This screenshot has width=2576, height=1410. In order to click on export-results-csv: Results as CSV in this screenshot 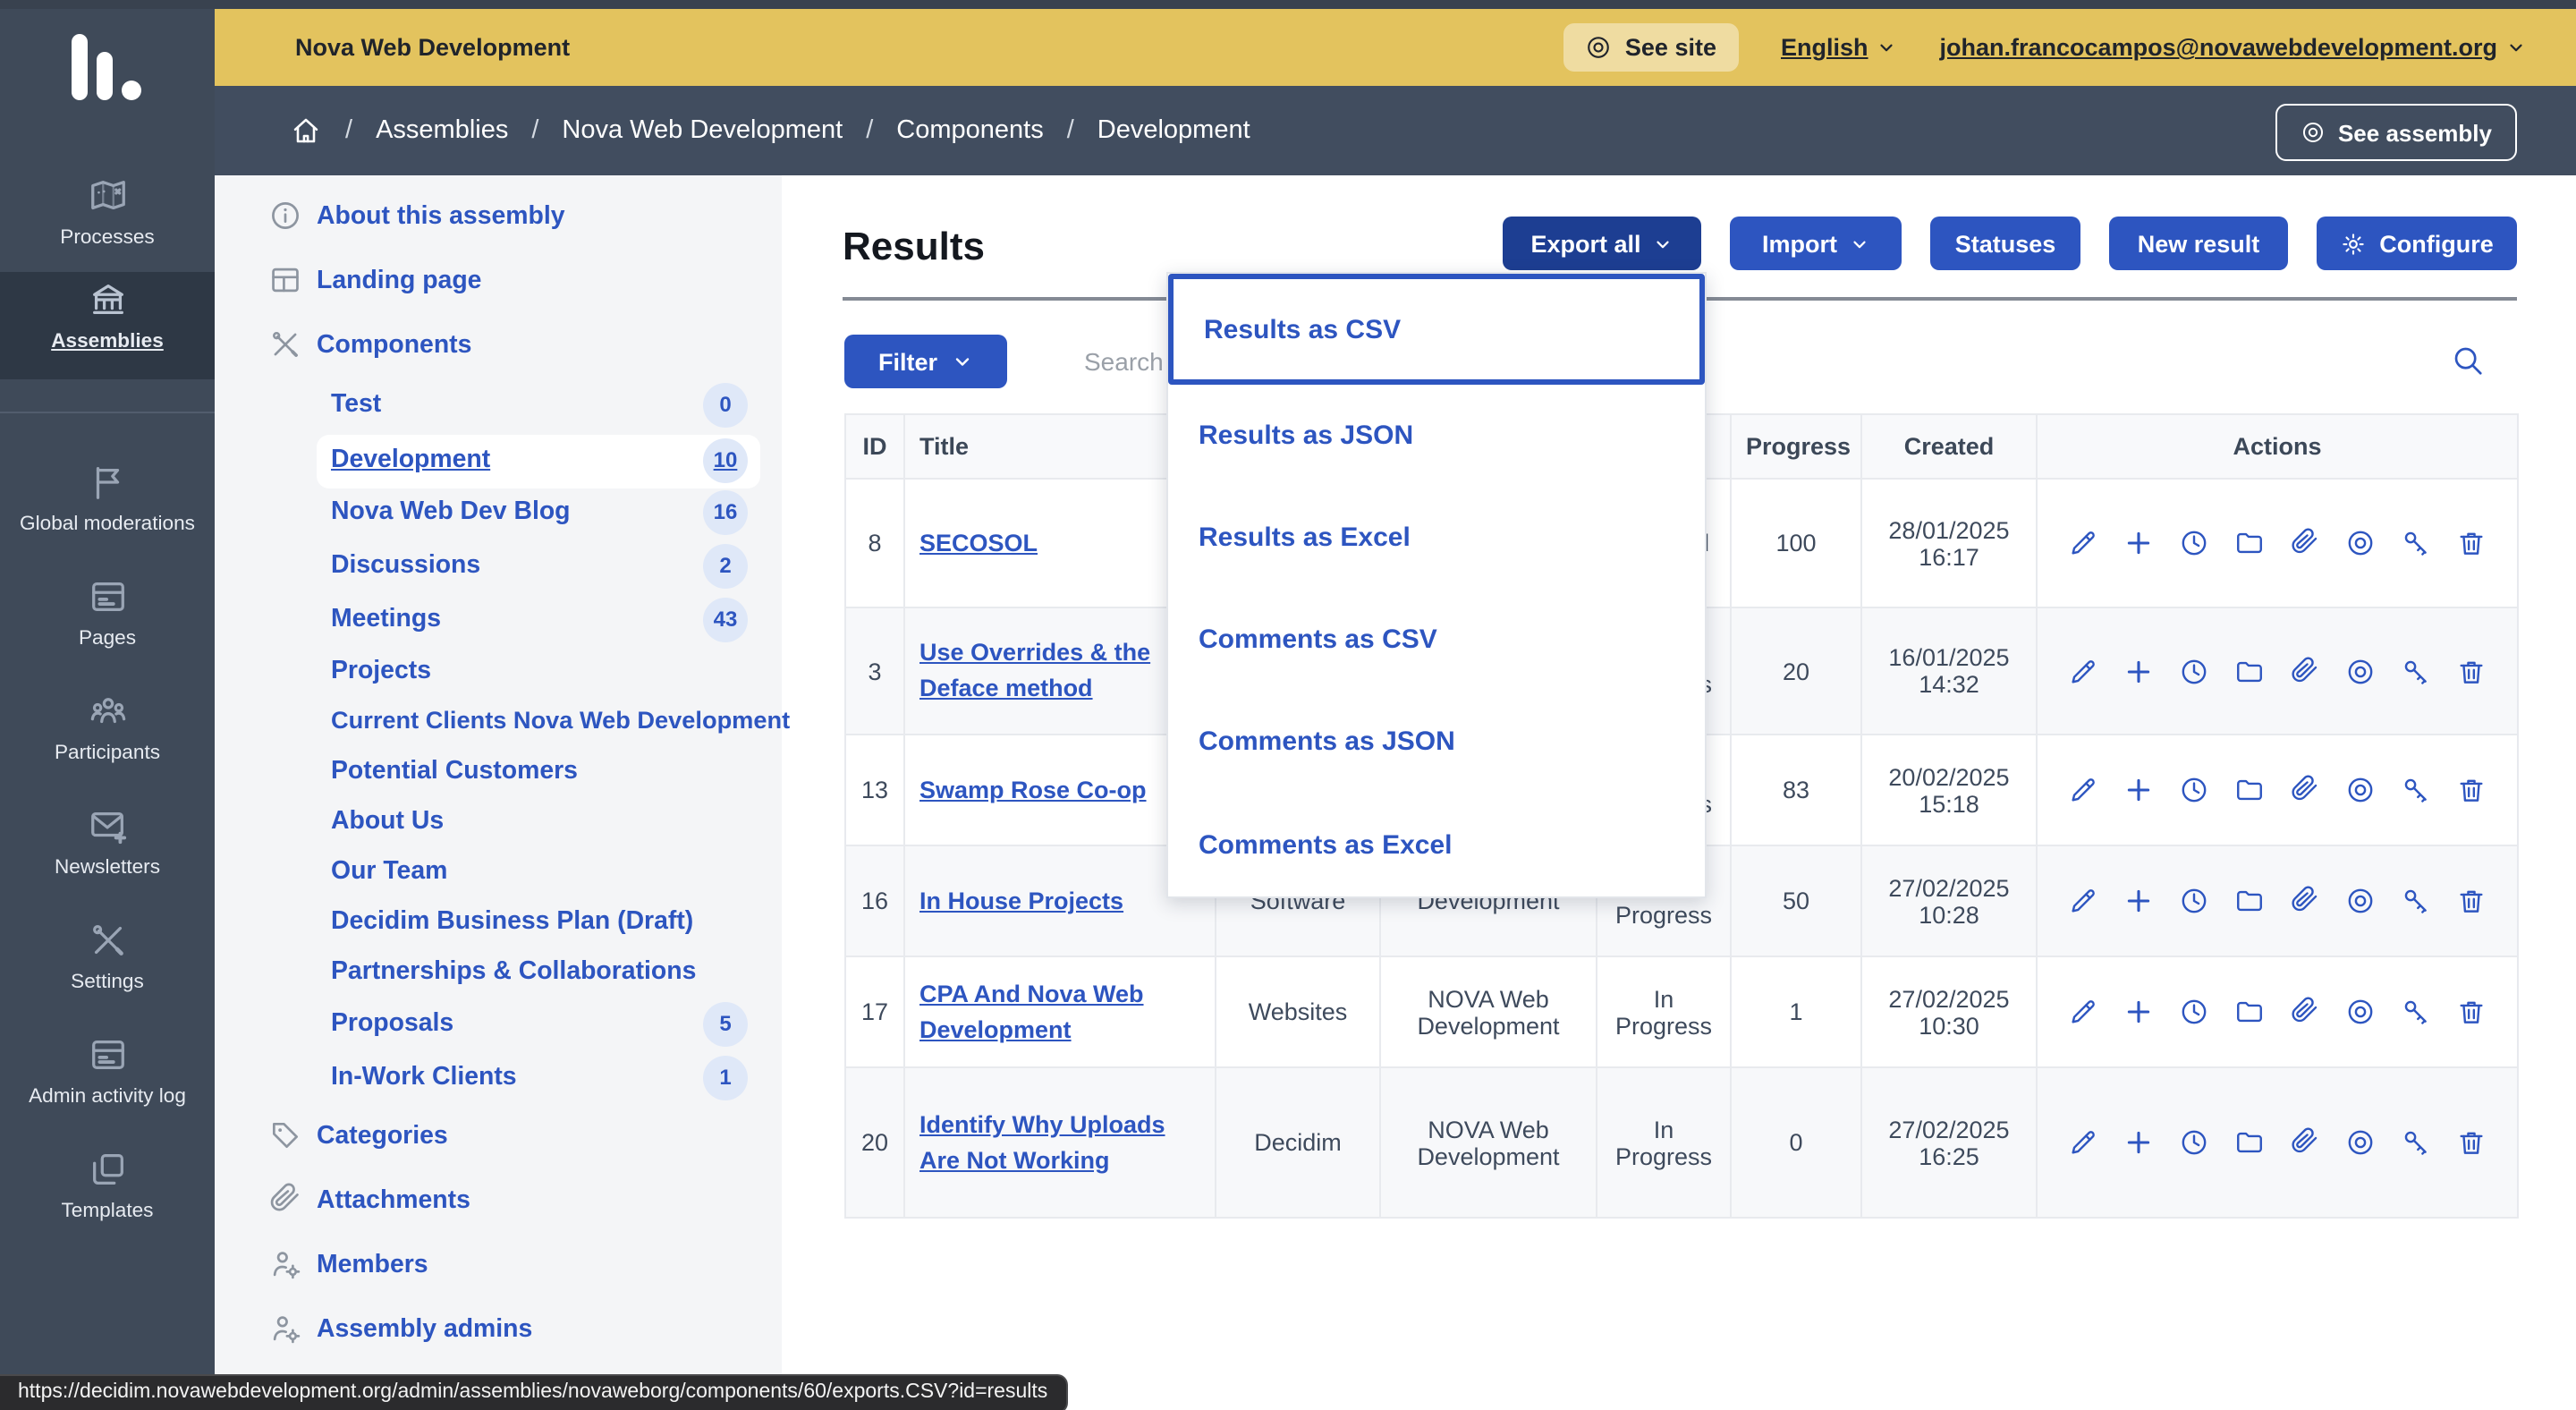, I will do `click(1436, 329)`.